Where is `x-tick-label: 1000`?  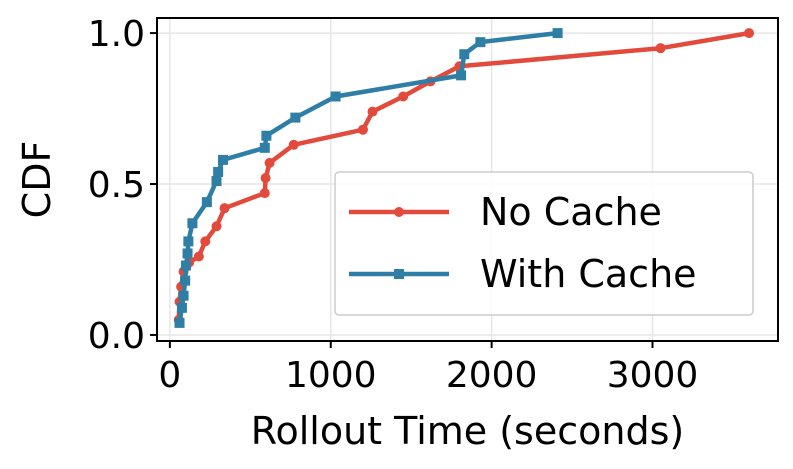
x-tick-label: 1000 is located at coordinates (331, 375).